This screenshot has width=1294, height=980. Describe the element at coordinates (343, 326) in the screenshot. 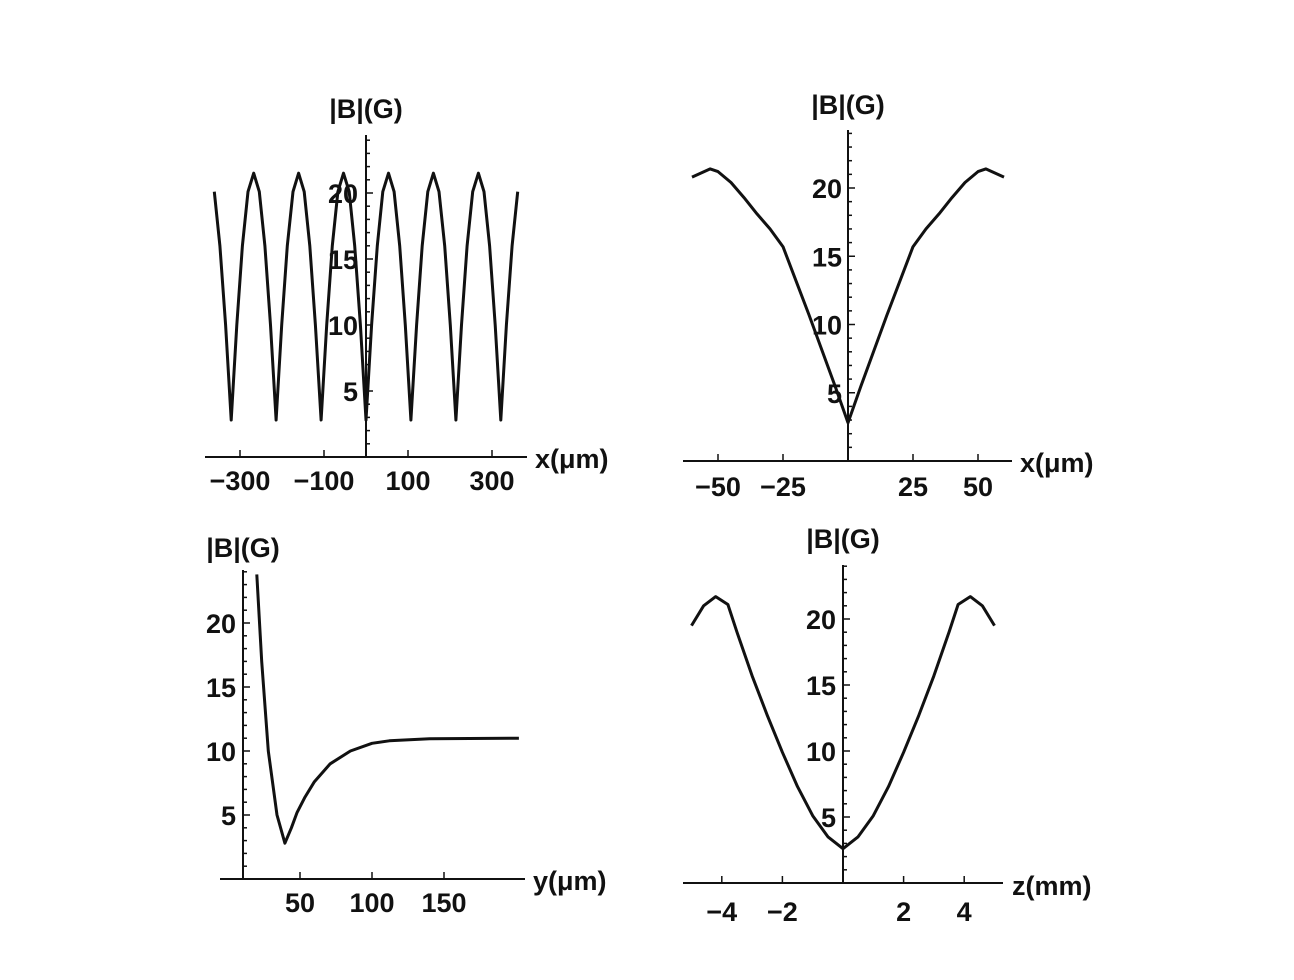

I see `panel-1-y-tick-label: 10` at that location.